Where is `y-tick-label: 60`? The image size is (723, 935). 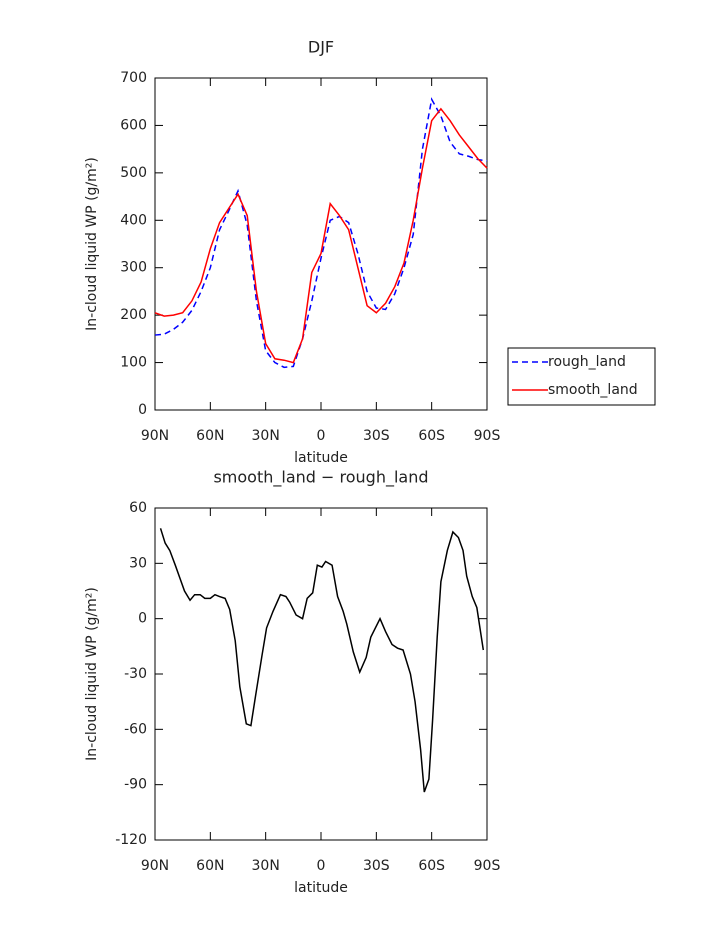
y-tick-label: 60 is located at coordinates (138, 508).